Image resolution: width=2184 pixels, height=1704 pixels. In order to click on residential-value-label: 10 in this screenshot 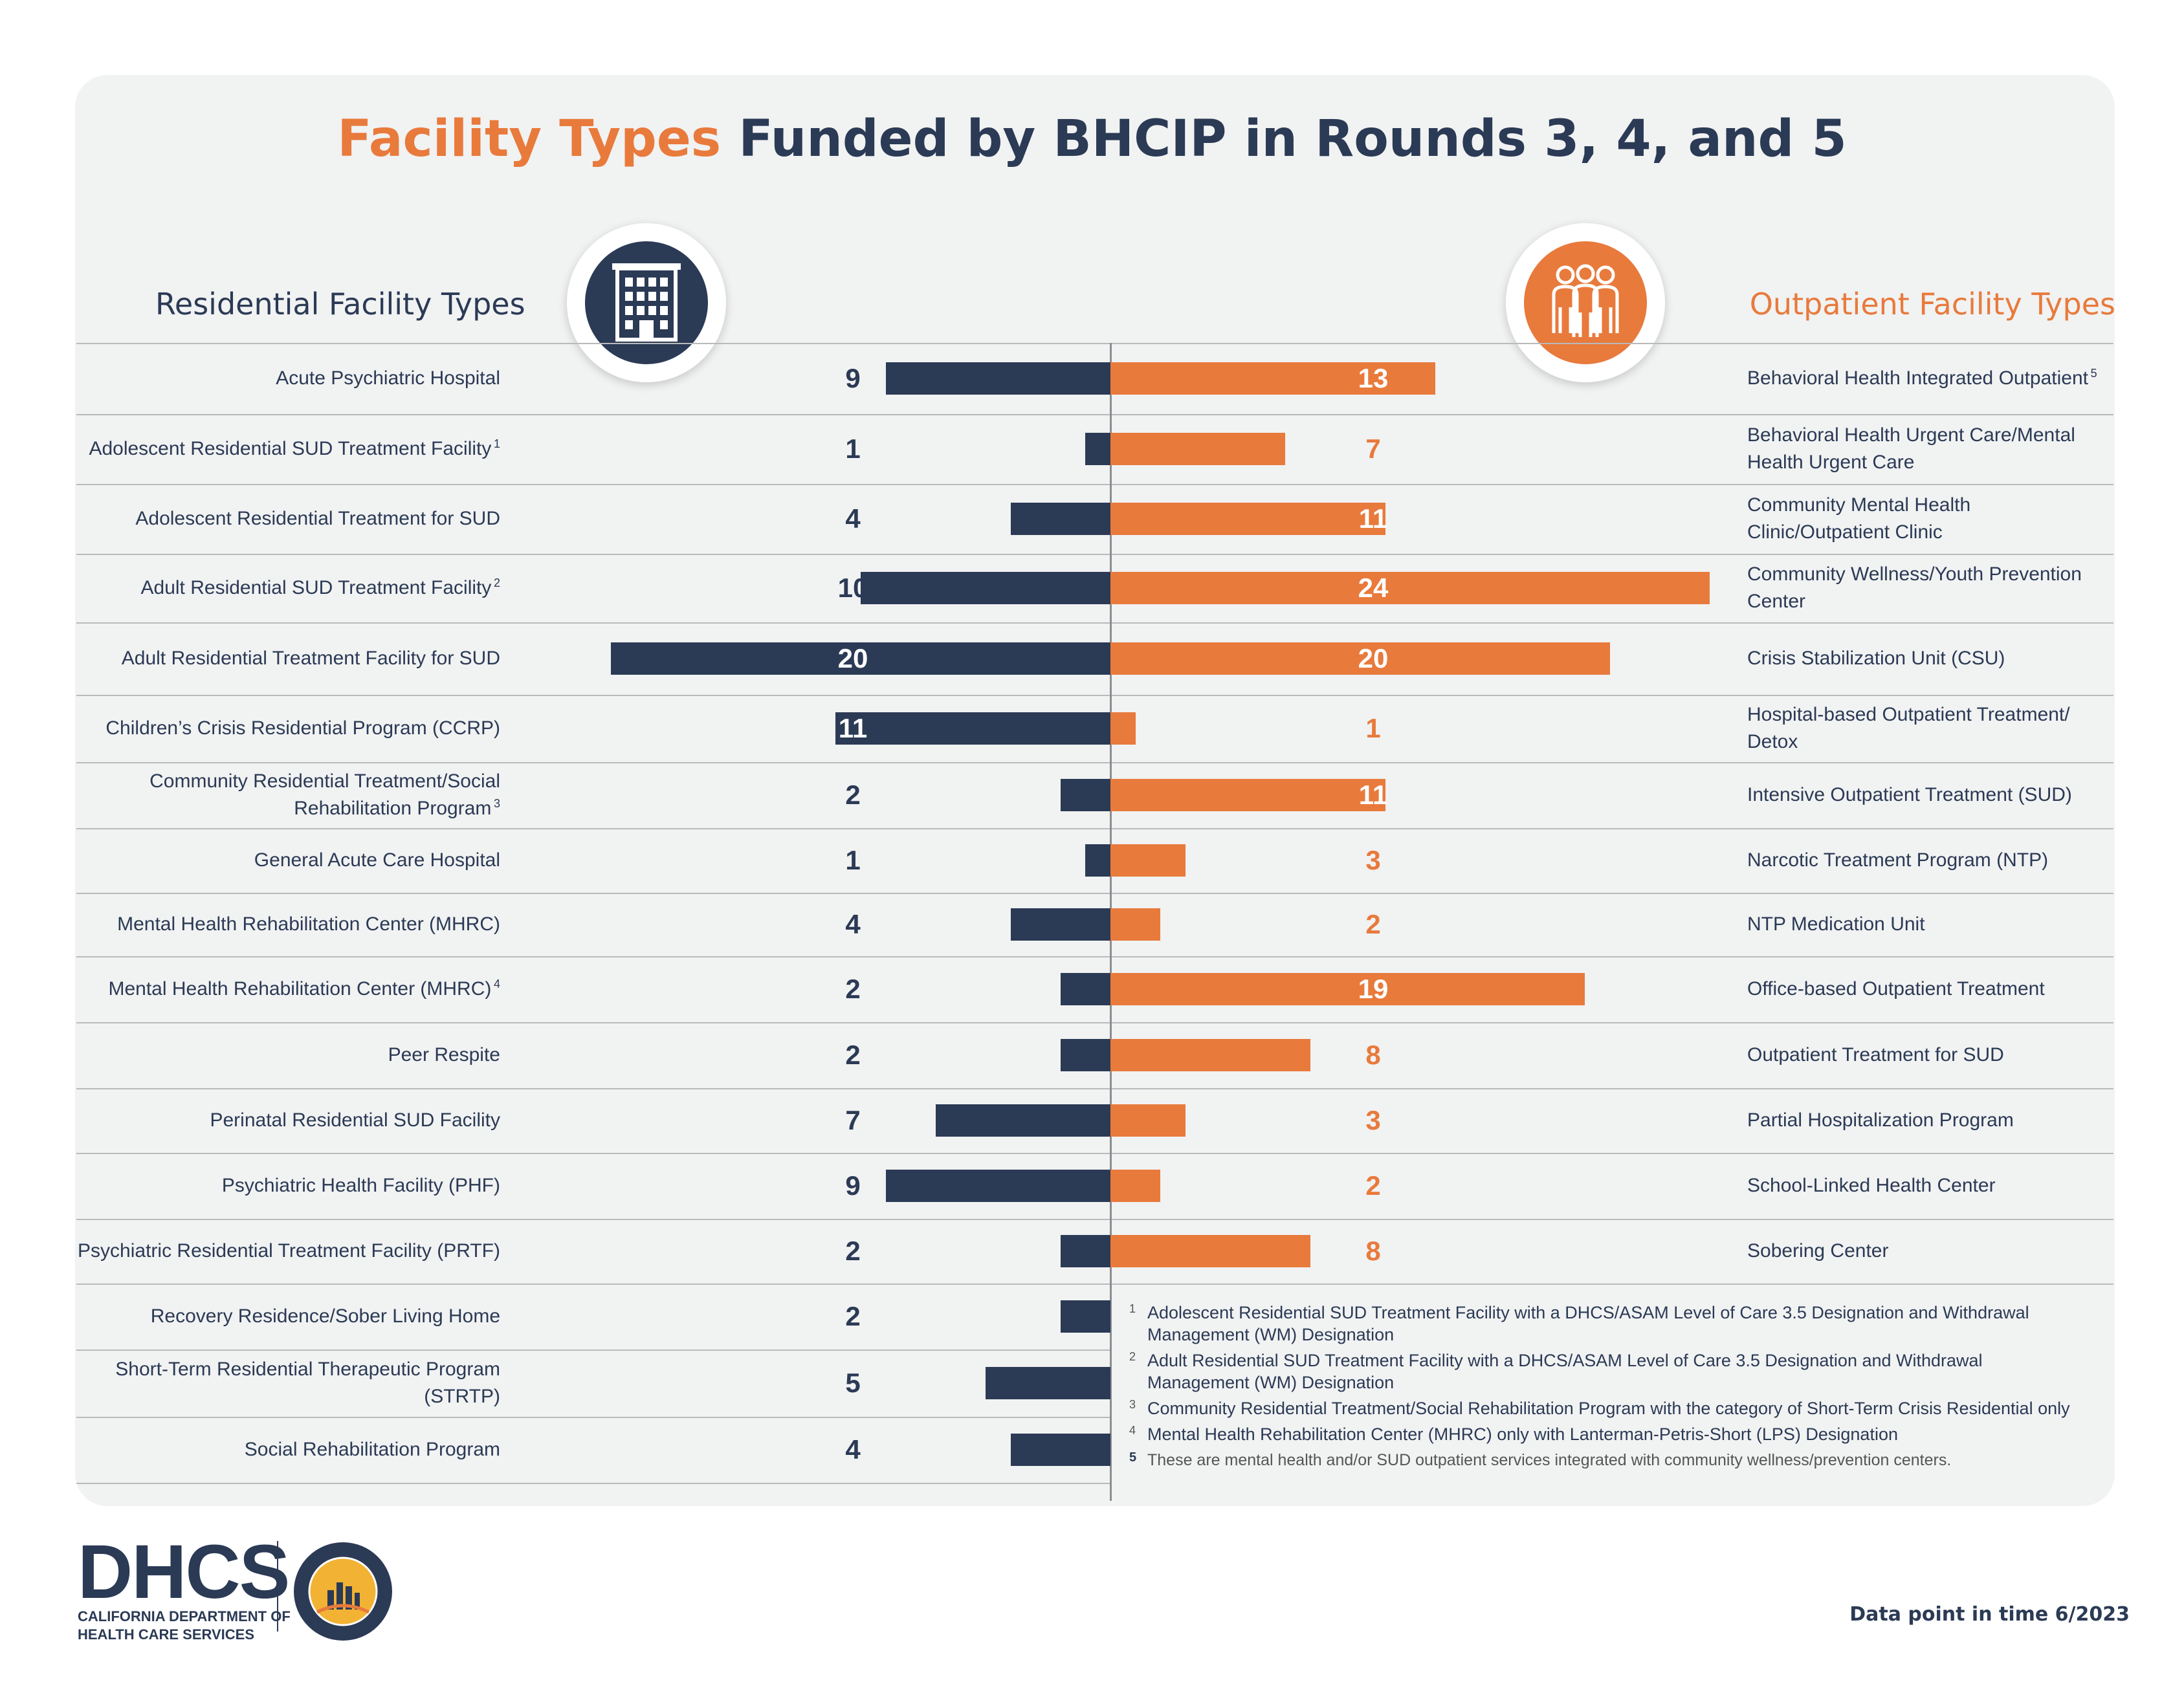, I will do `click(852, 588)`.